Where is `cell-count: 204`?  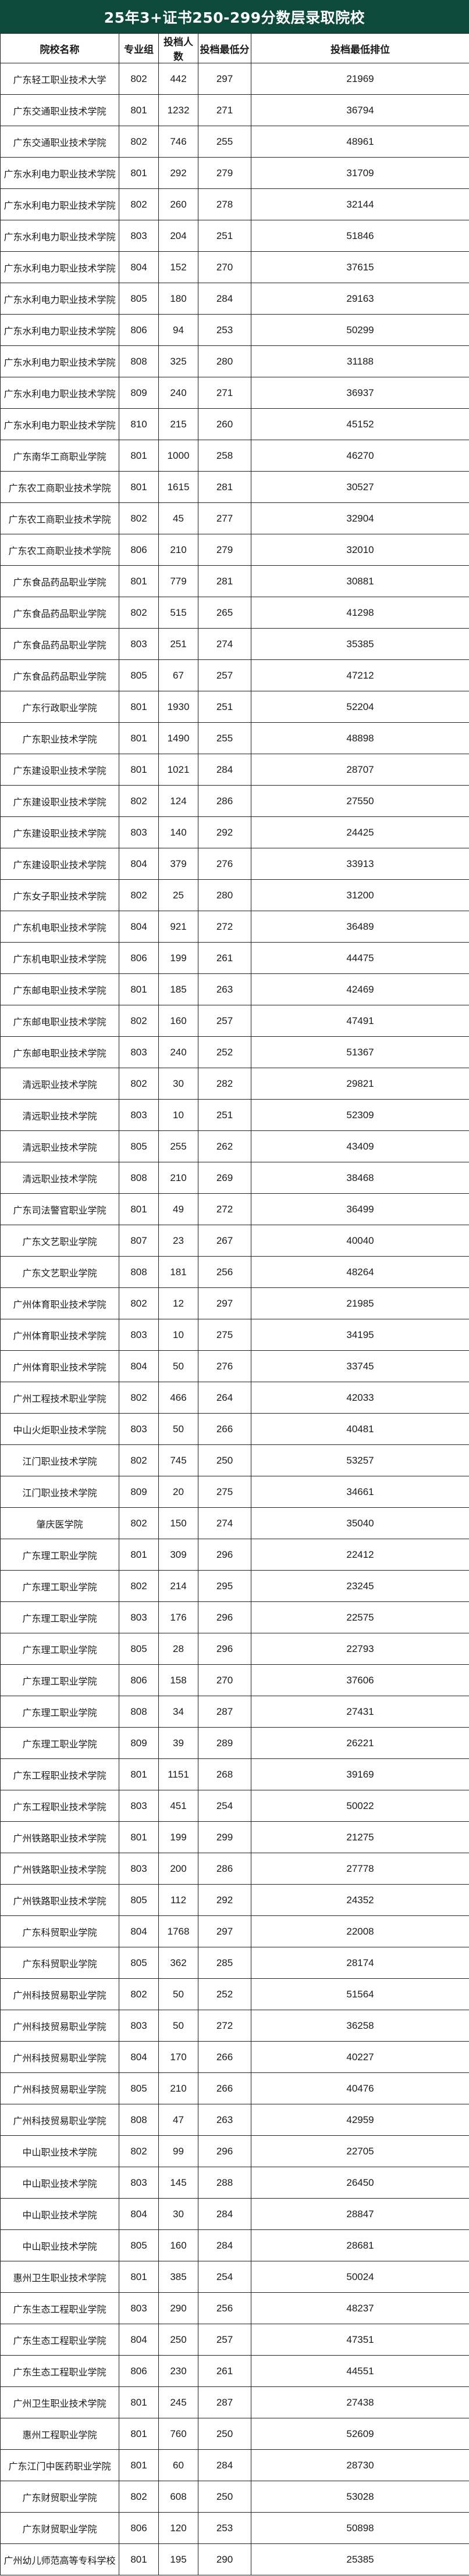
cell-count: 204 is located at coordinates (178, 236).